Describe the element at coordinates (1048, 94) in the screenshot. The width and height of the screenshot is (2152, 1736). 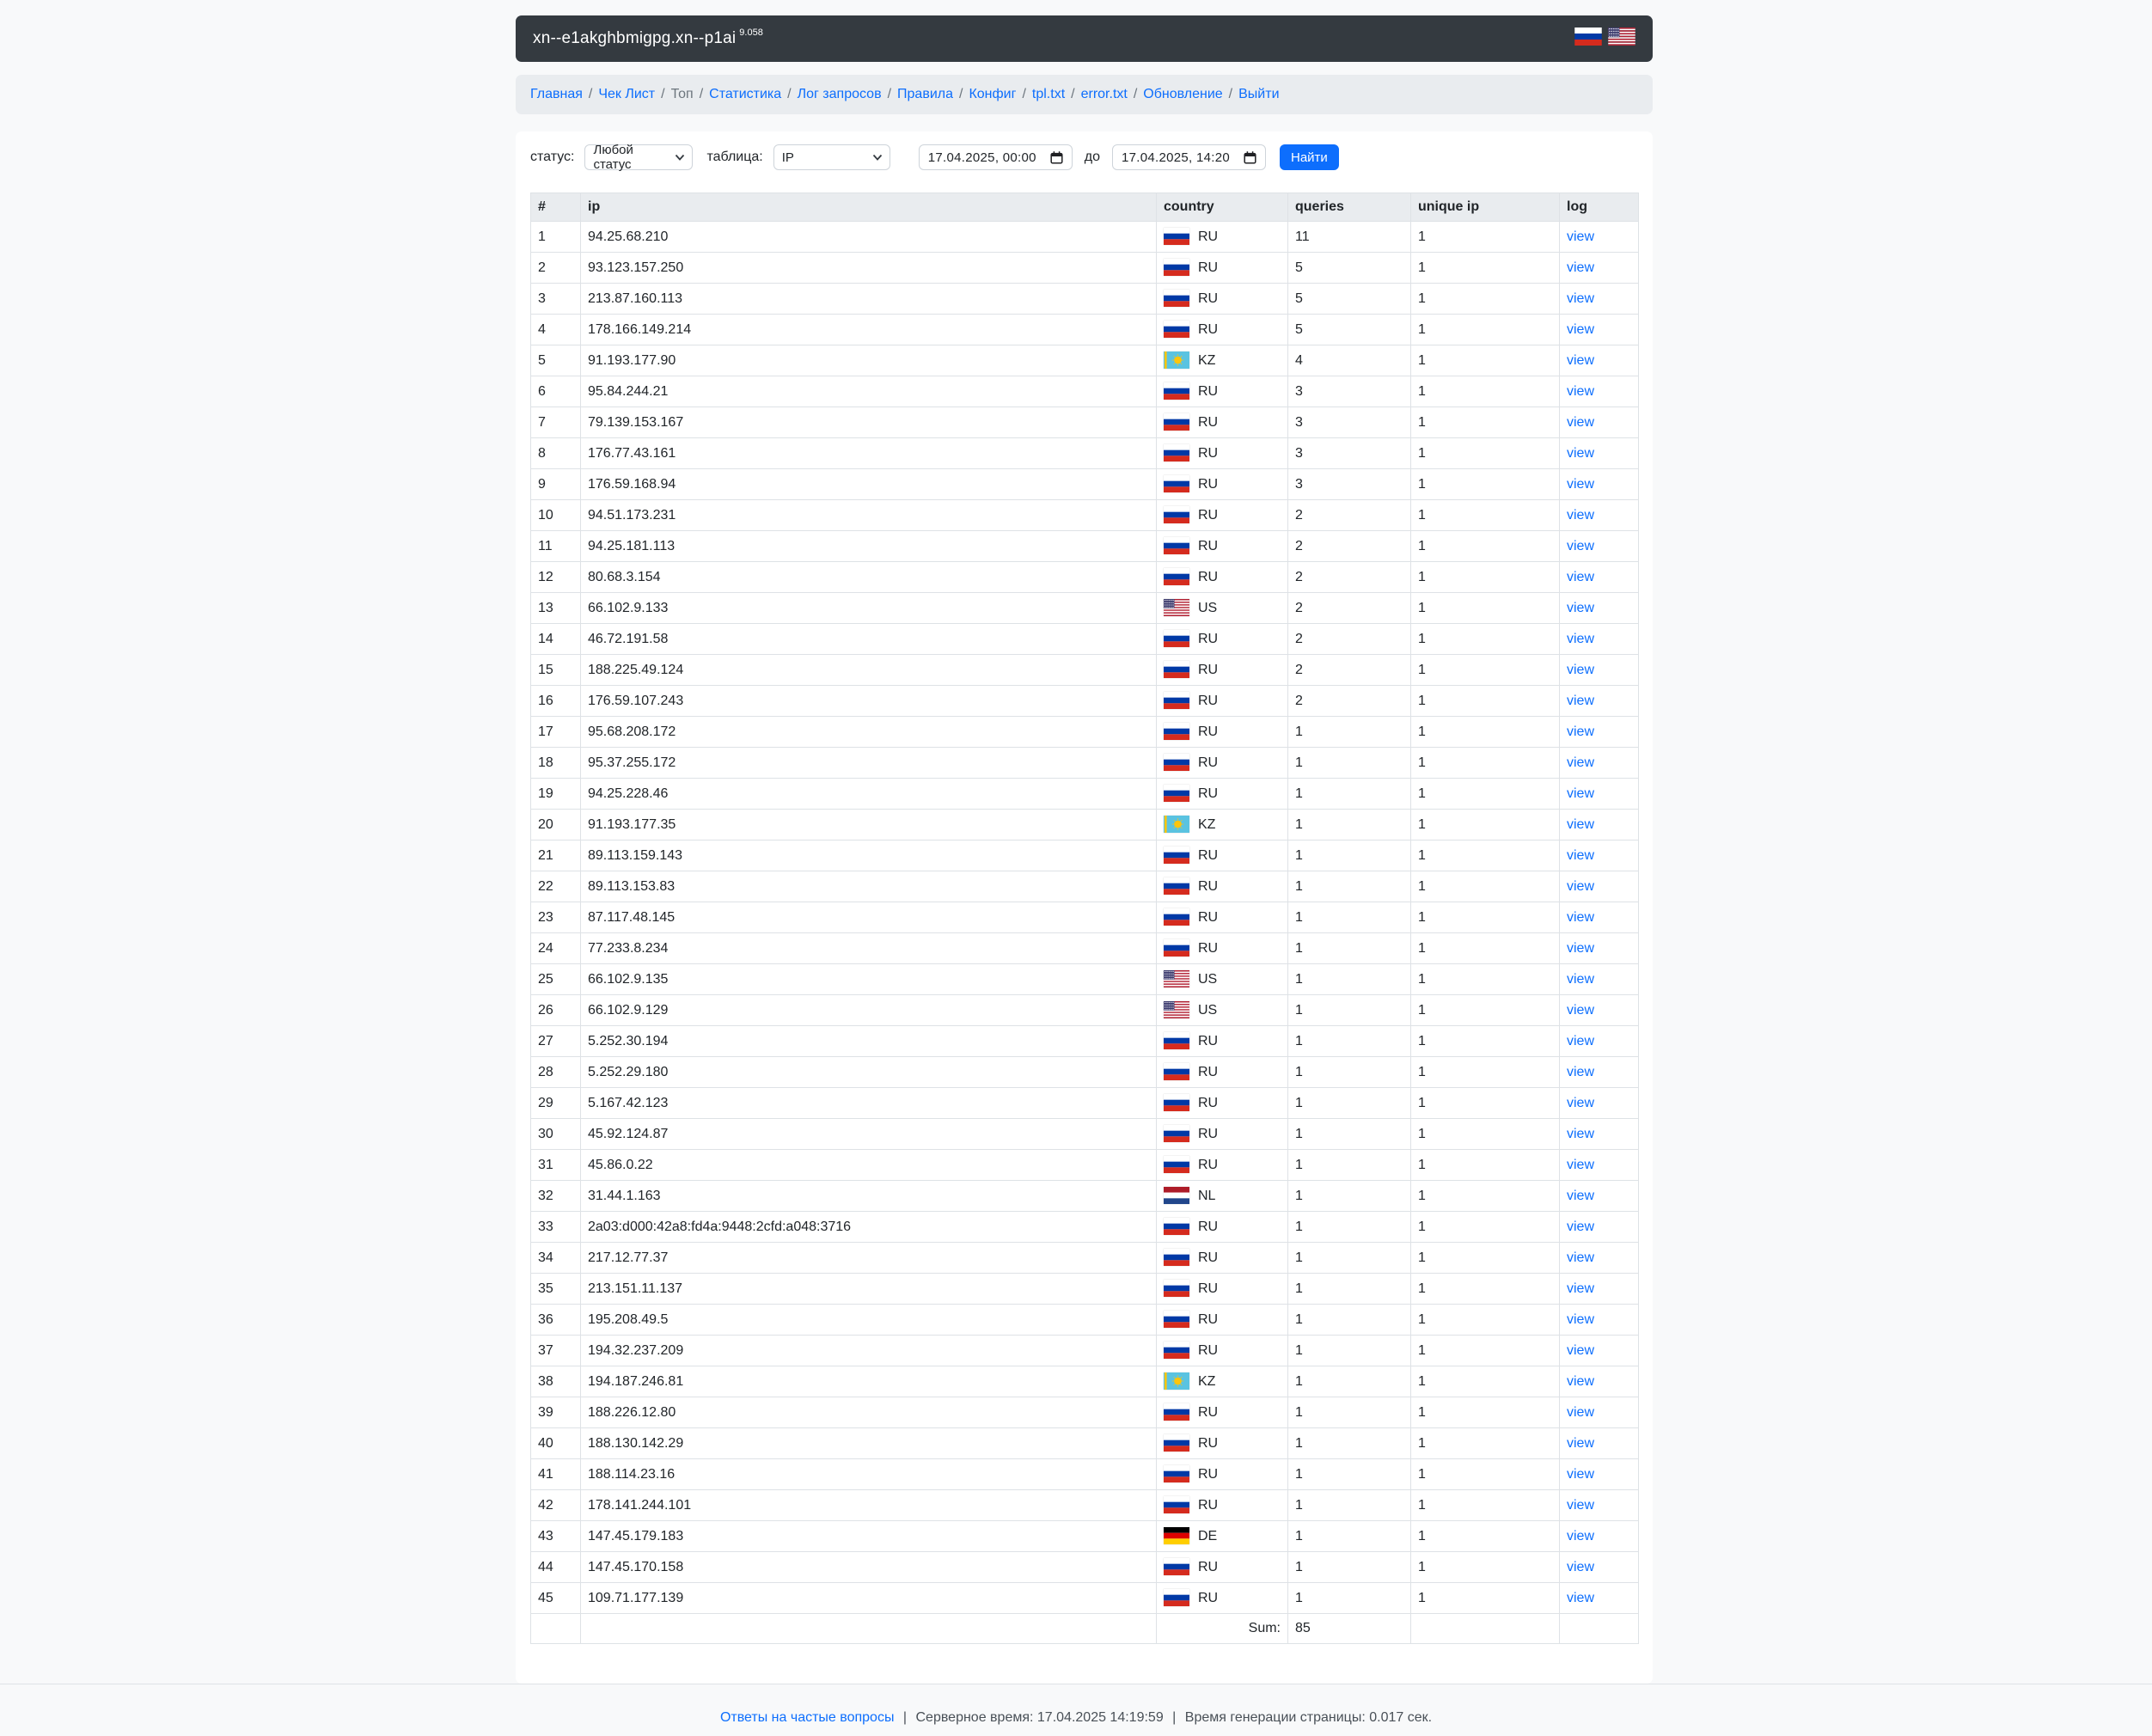
I see `nav-item-tpl.txt: tpl.txt` at that location.